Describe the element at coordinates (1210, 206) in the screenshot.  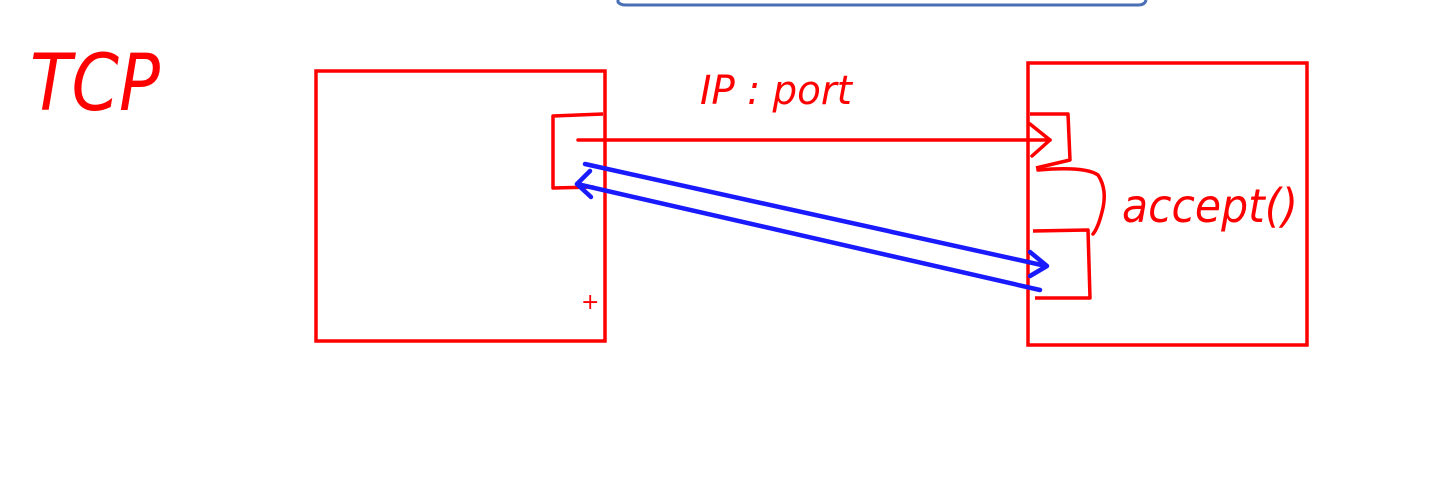
I see `accept-label: accept()` at that location.